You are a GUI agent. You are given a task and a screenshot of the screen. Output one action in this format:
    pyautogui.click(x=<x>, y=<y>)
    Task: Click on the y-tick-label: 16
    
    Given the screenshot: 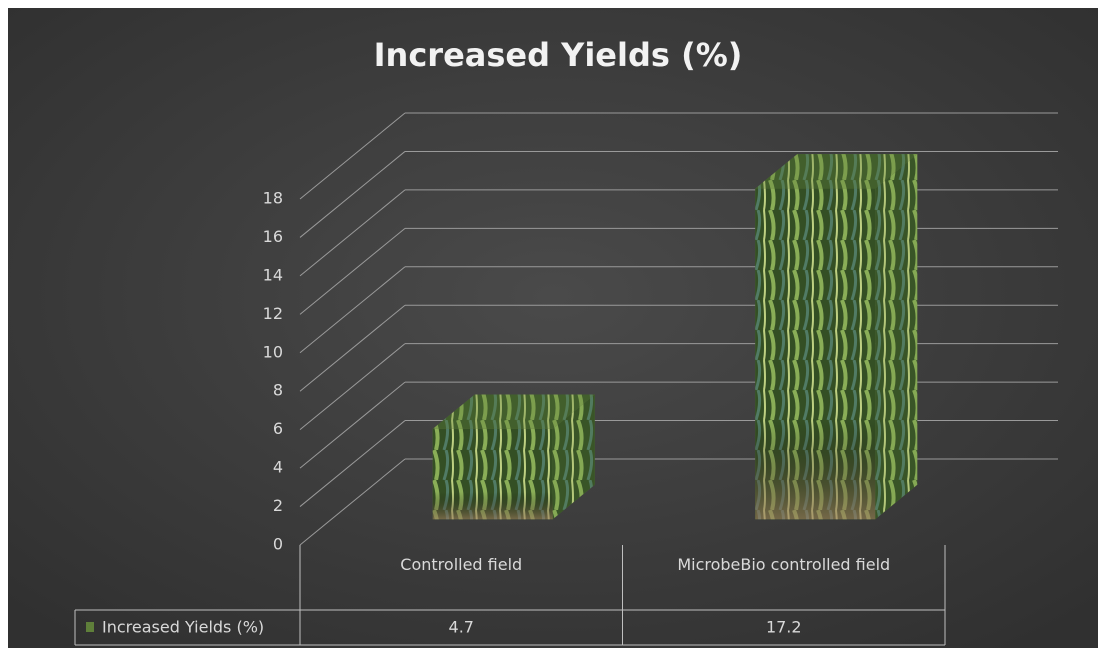 What is the action you would take?
    pyautogui.click(x=273, y=236)
    